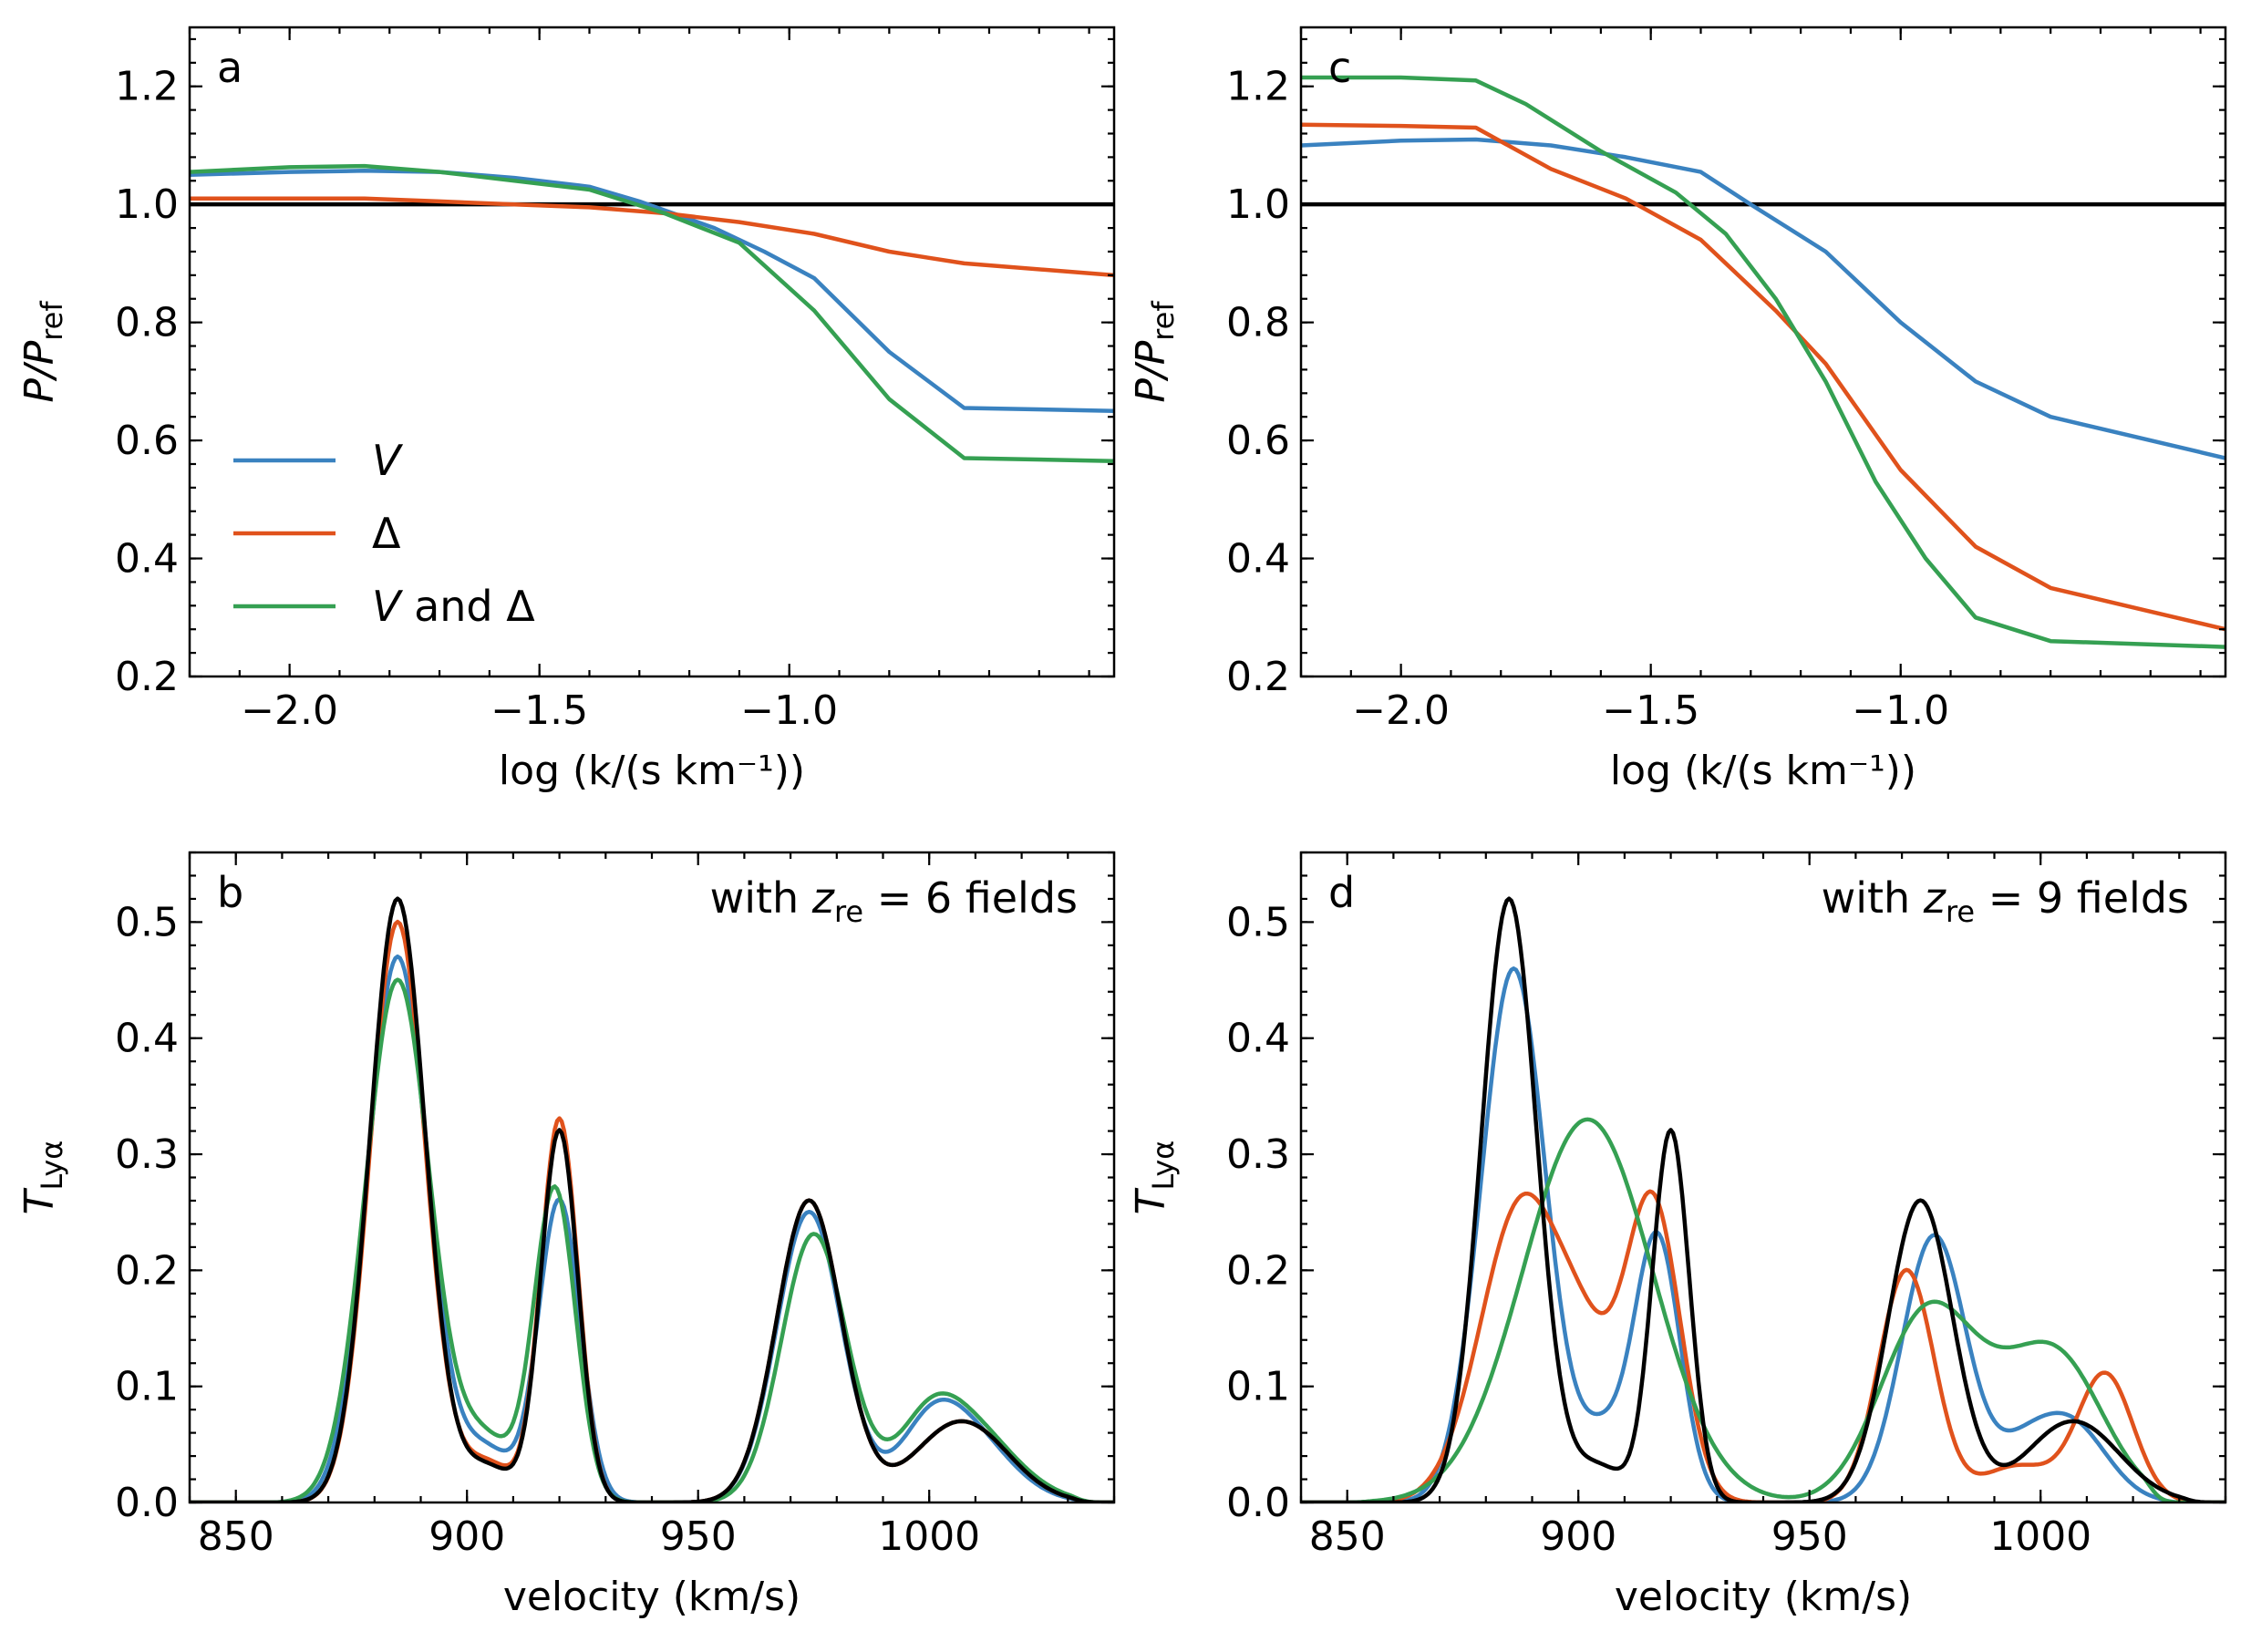 This screenshot has width=2251, height=1652. What do you see at coordinates (894, 901) in the screenshot?
I see `annotation: with zre = 6 fields` at bounding box center [894, 901].